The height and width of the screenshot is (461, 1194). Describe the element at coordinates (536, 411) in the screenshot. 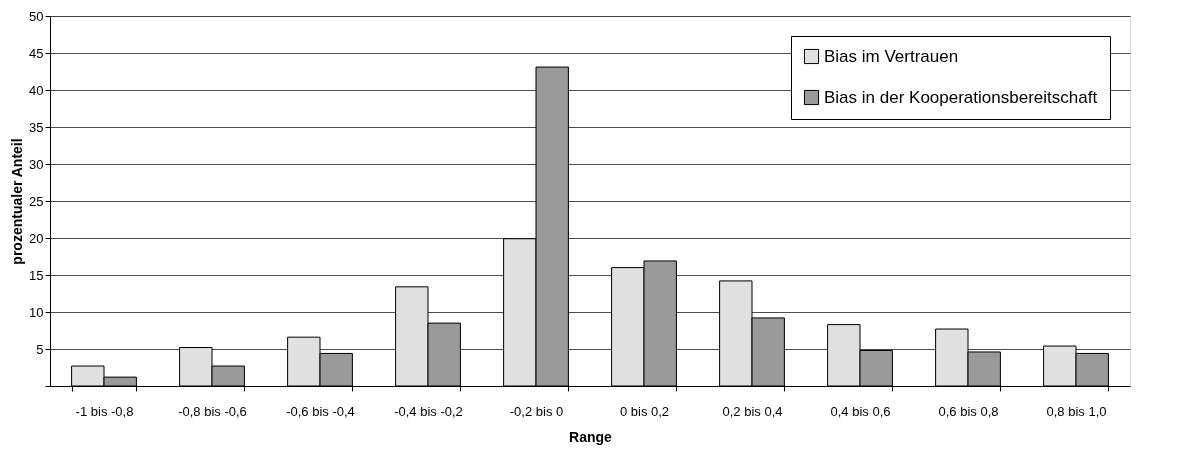

I see `x-tick-label: -0,2 bis 0` at that location.